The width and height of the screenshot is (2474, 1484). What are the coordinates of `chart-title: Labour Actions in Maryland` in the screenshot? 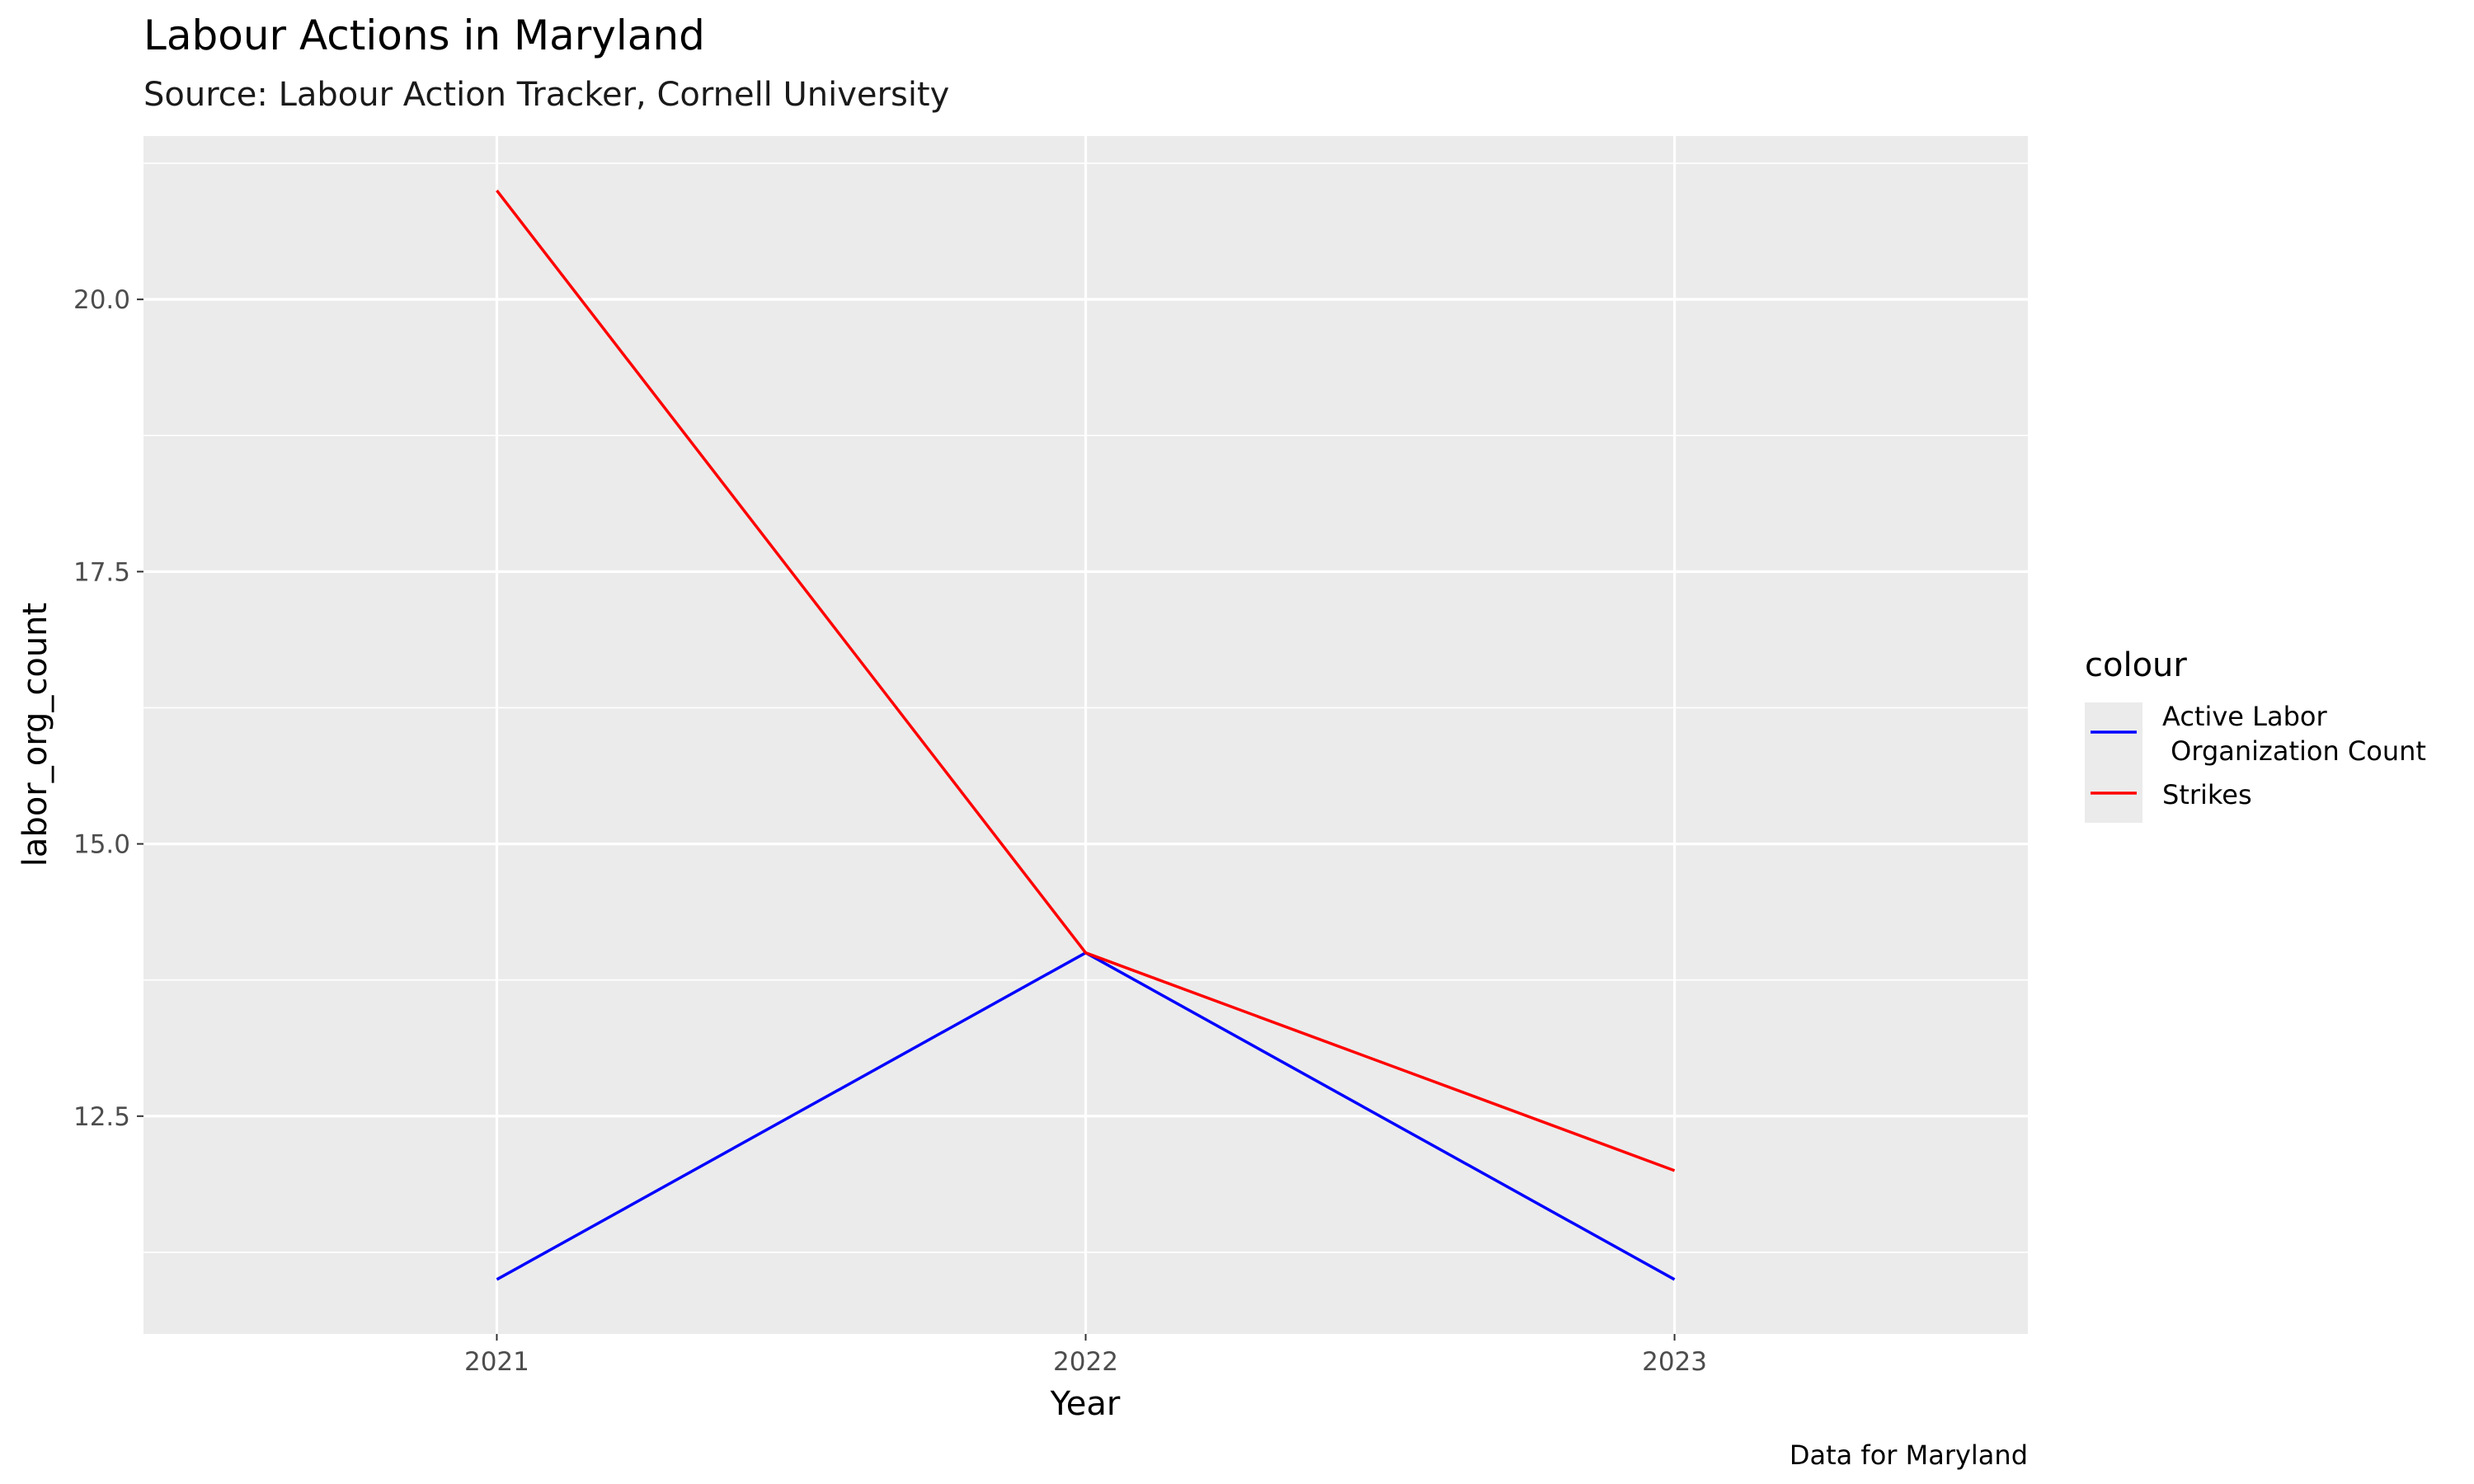 It's located at (424, 35).